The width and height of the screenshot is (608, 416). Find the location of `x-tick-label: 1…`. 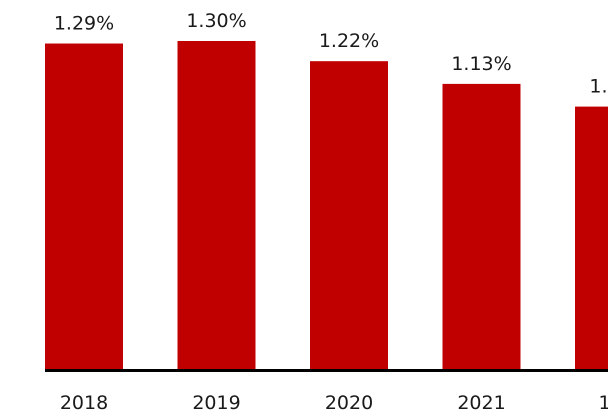

x-tick-label: 1… is located at coordinates (603, 403).